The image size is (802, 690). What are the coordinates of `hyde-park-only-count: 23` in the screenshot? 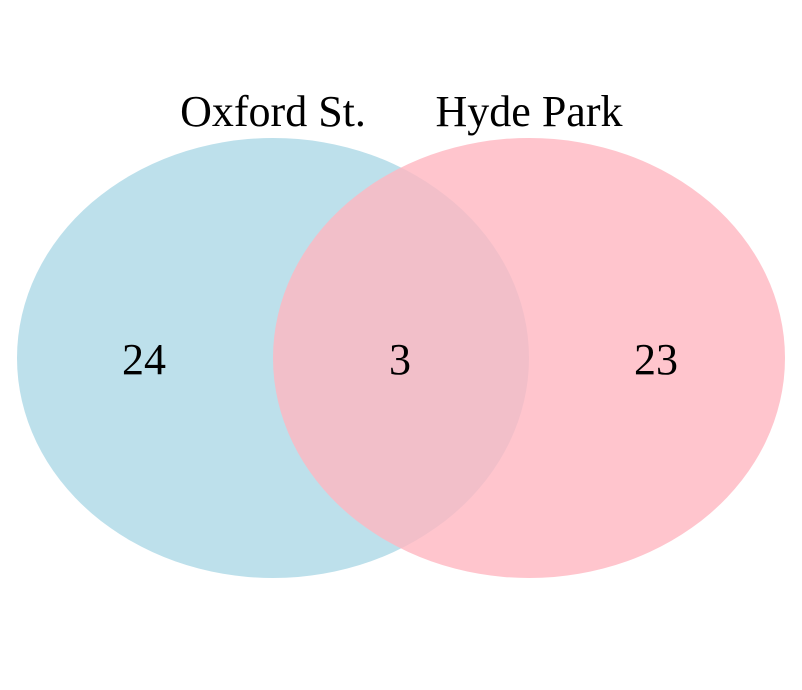 It's located at (656, 359).